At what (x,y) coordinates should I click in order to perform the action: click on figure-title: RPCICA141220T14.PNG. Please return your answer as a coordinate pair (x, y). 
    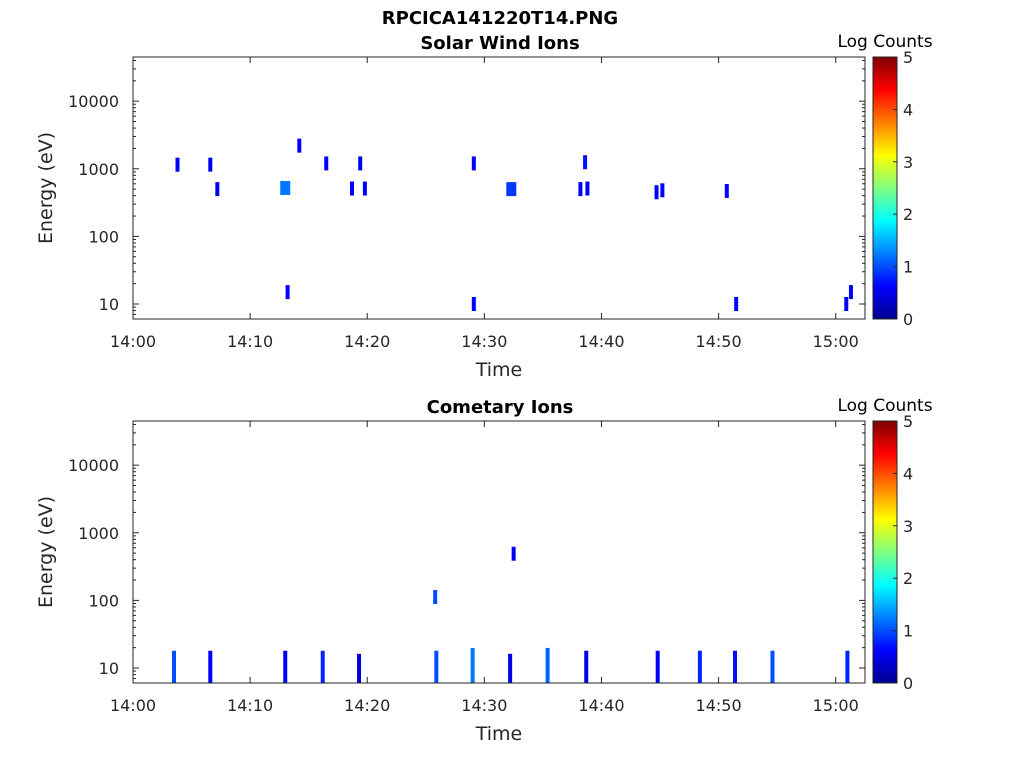
    Looking at the image, I should click on (500, 18).